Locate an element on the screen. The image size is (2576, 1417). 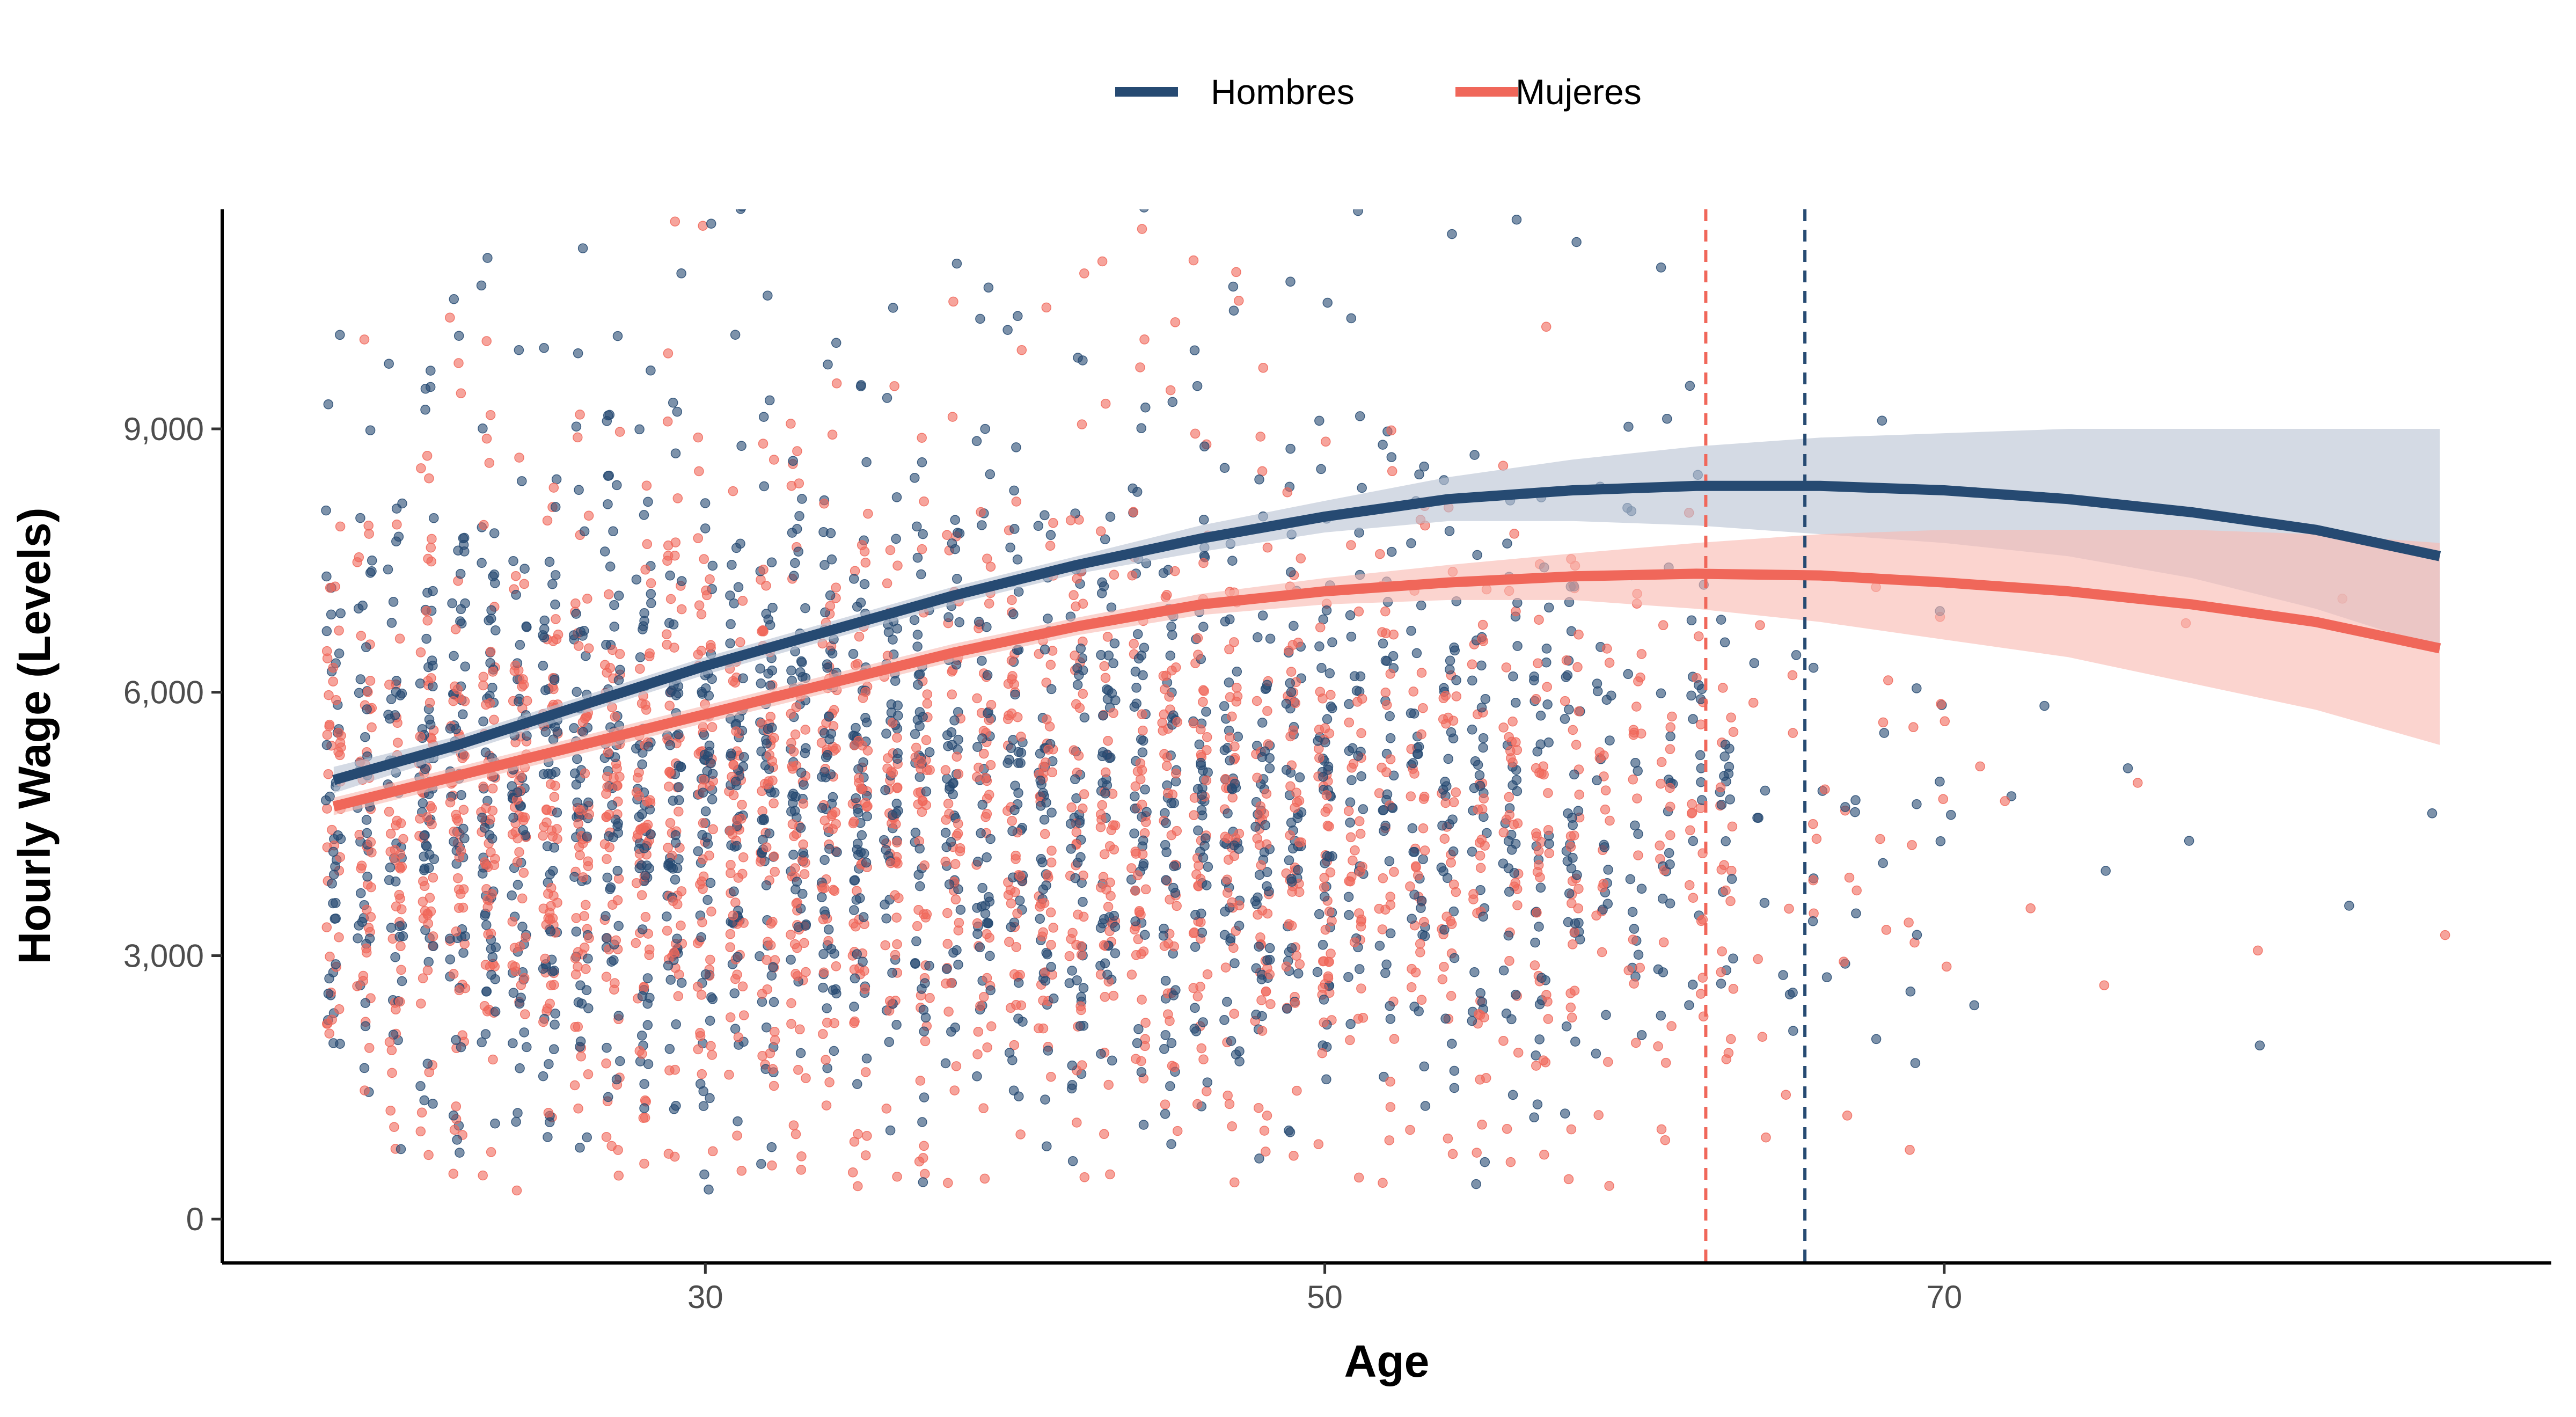
x-tick-label: 30 is located at coordinates (705, 1297).